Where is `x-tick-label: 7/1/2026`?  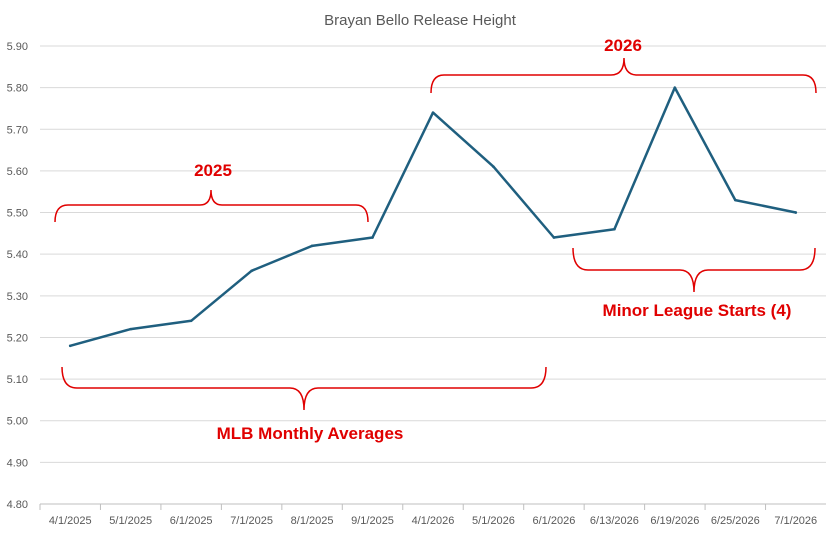
x-tick-label: 7/1/2026 is located at coordinates (795, 521).